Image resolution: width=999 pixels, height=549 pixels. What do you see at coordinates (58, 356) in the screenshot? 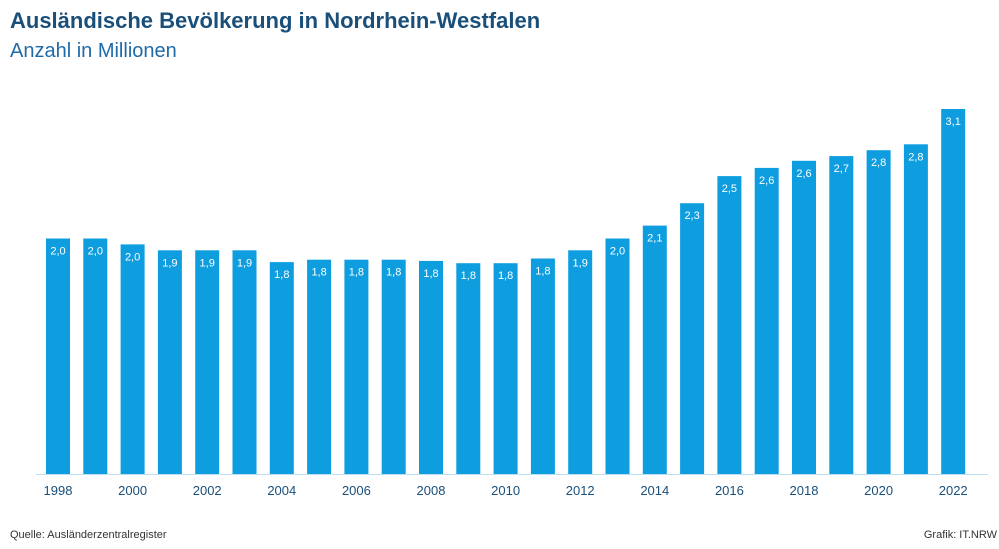
I see `bar-1998` at bounding box center [58, 356].